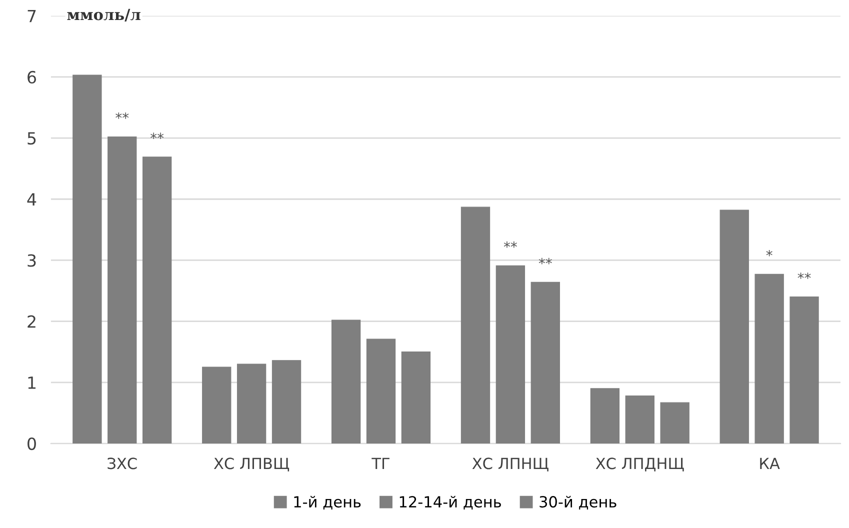 The width and height of the screenshot is (849, 528). What do you see at coordinates (103, 15) in the screenshot?
I see `y-axis-title: ммоль/л` at bounding box center [103, 15].